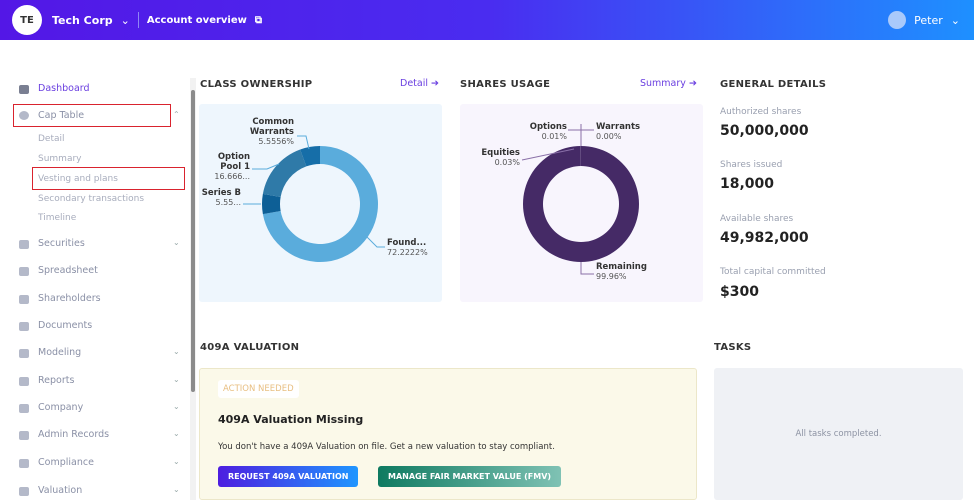 This screenshot has height=503, width=974. I want to click on sidebar-item-company: Company, so click(61, 407).